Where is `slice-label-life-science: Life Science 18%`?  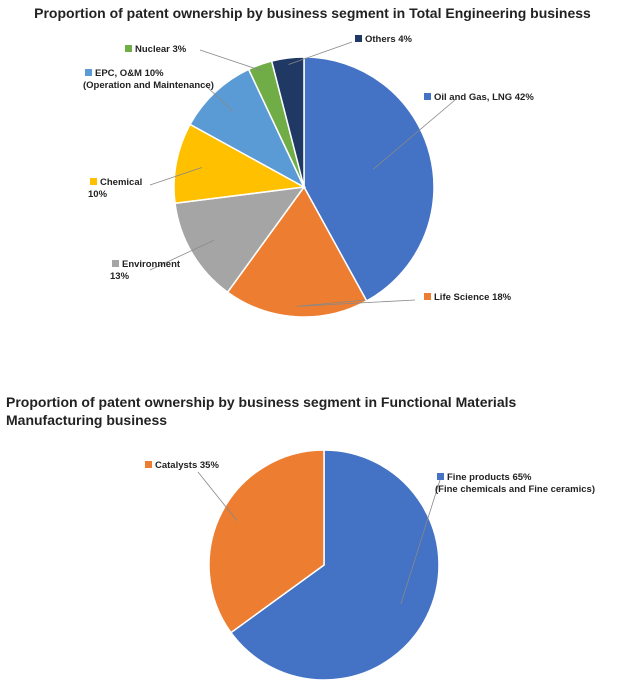 slice-label-life-science: Life Science 18% is located at coordinates (473, 297).